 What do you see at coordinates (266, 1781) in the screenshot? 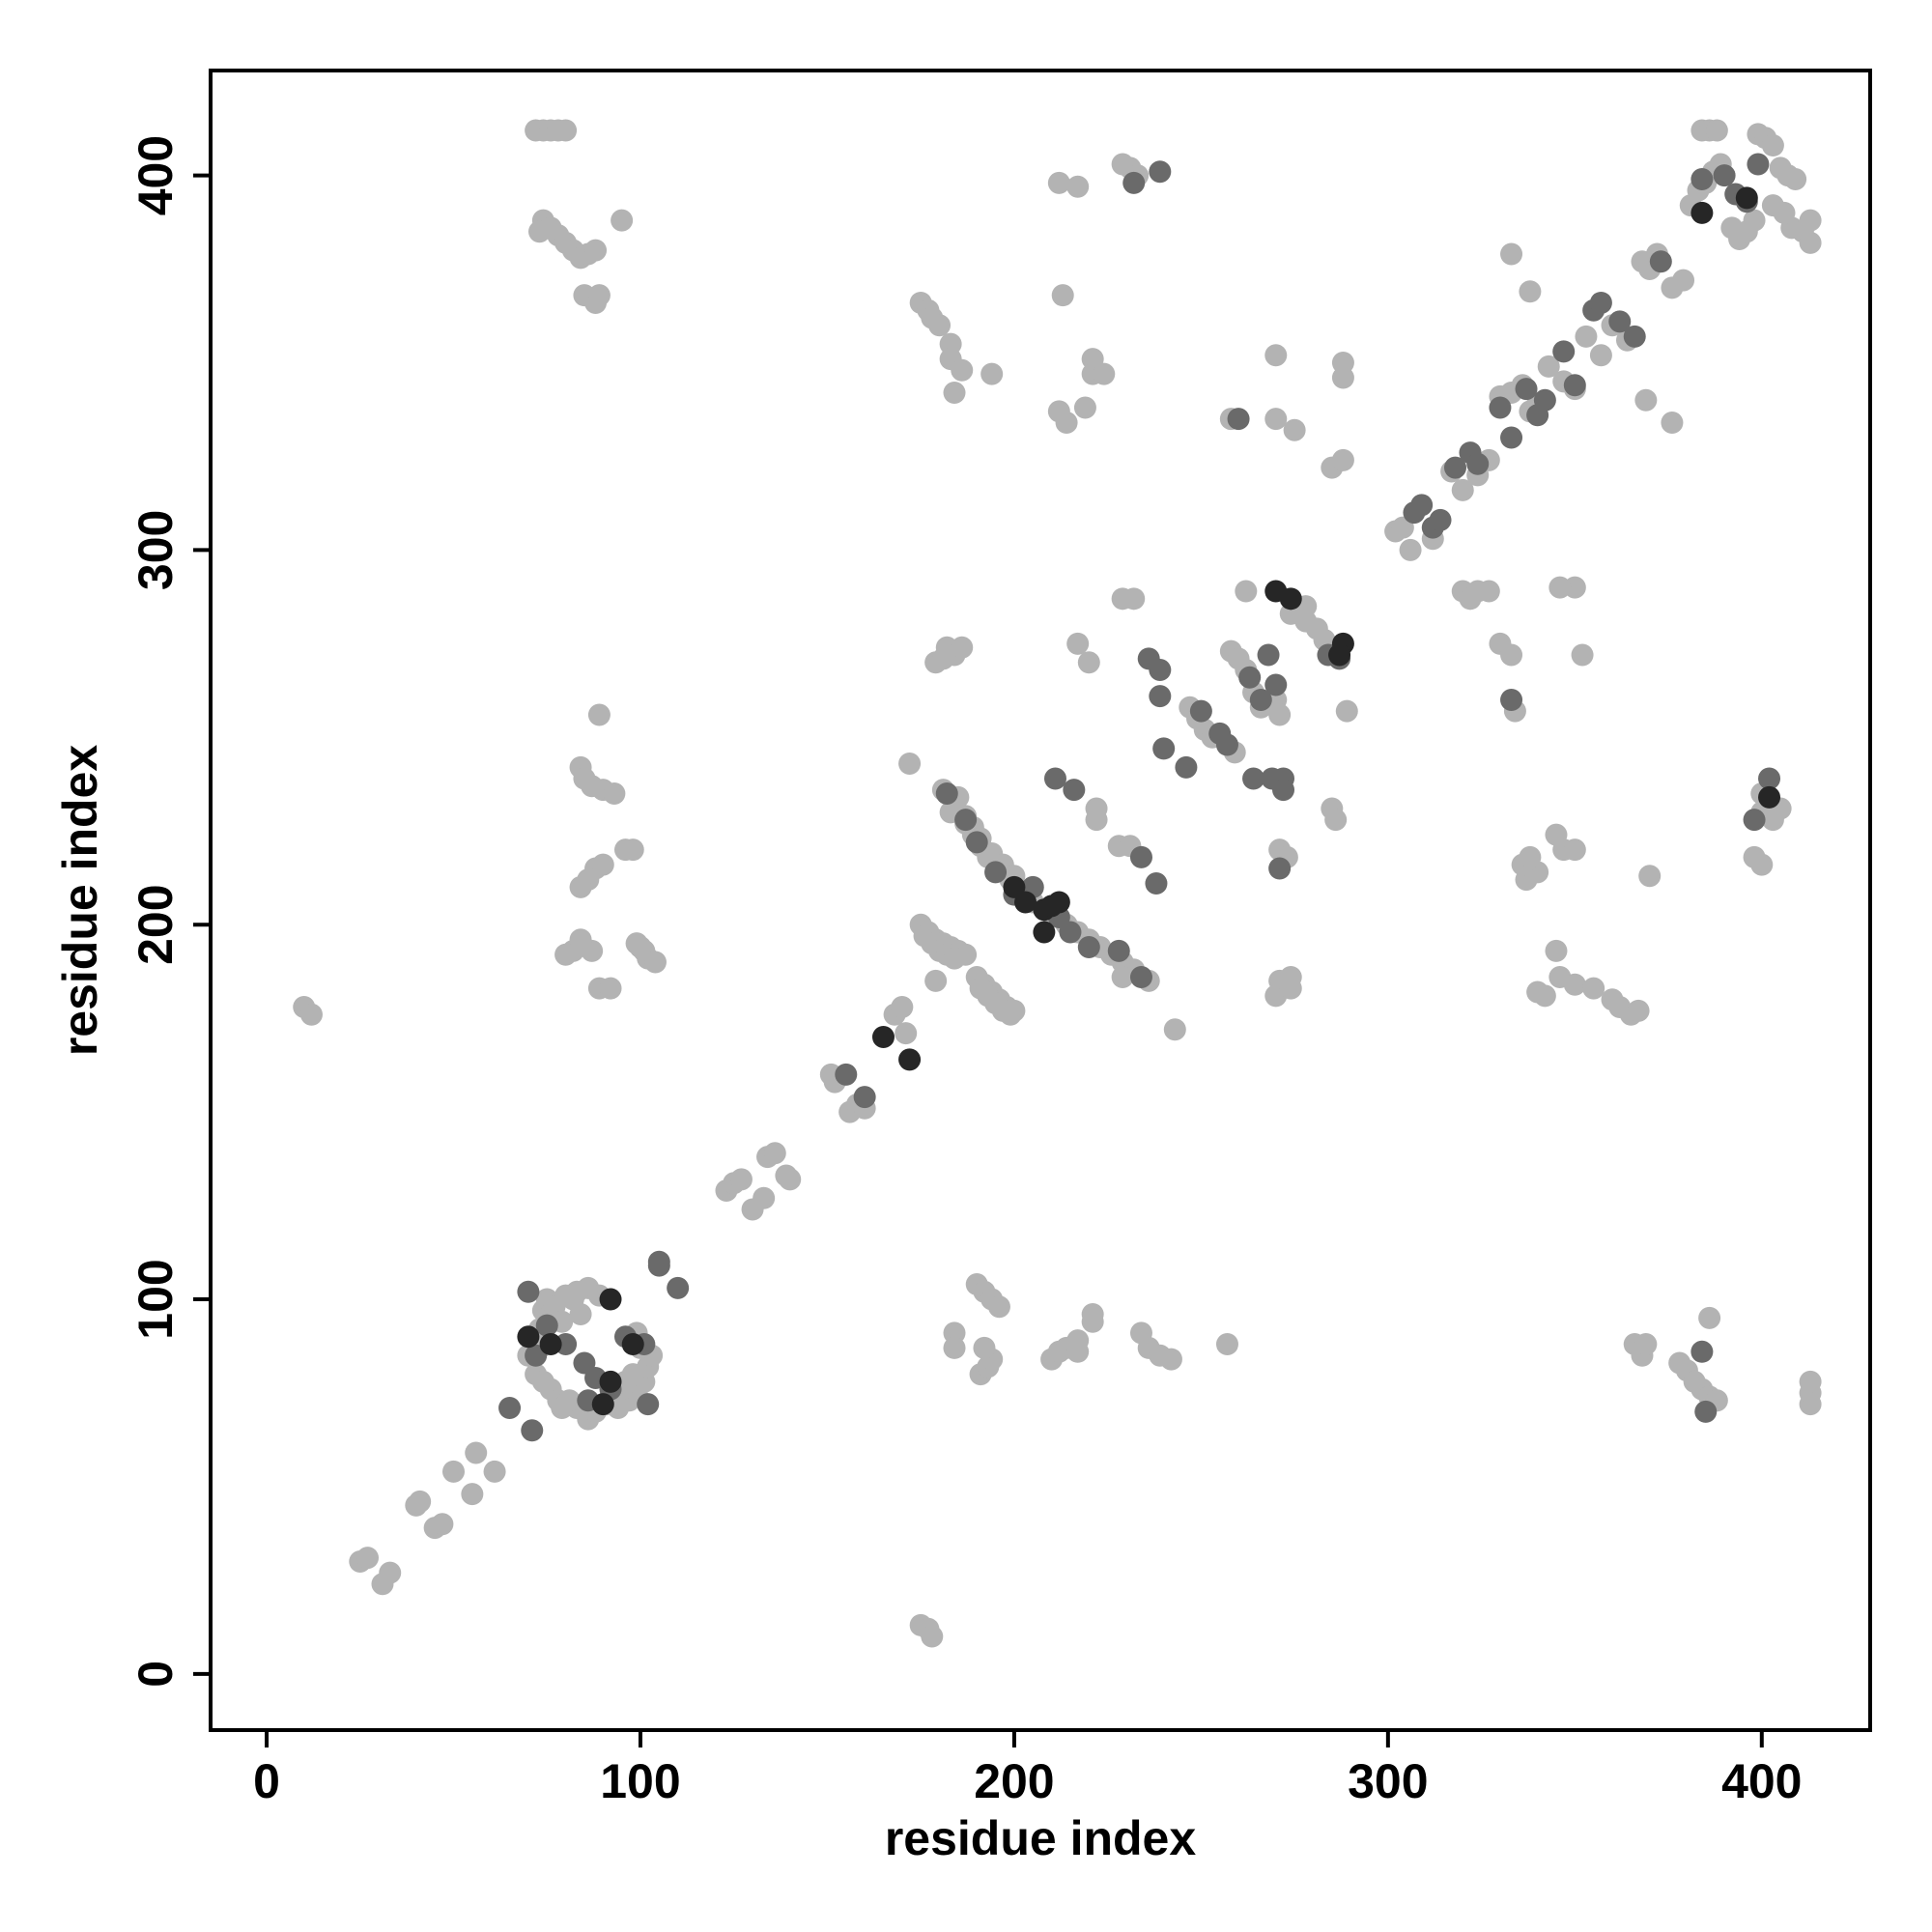
I see `x-tick-label: 0` at bounding box center [266, 1781].